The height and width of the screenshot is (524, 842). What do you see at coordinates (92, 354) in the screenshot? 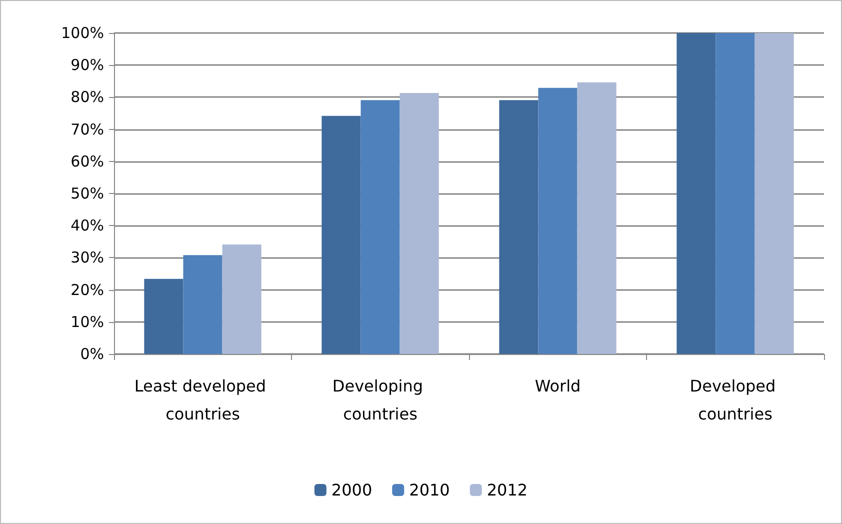
I see `y-tick-label: 0%` at bounding box center [92, 354].